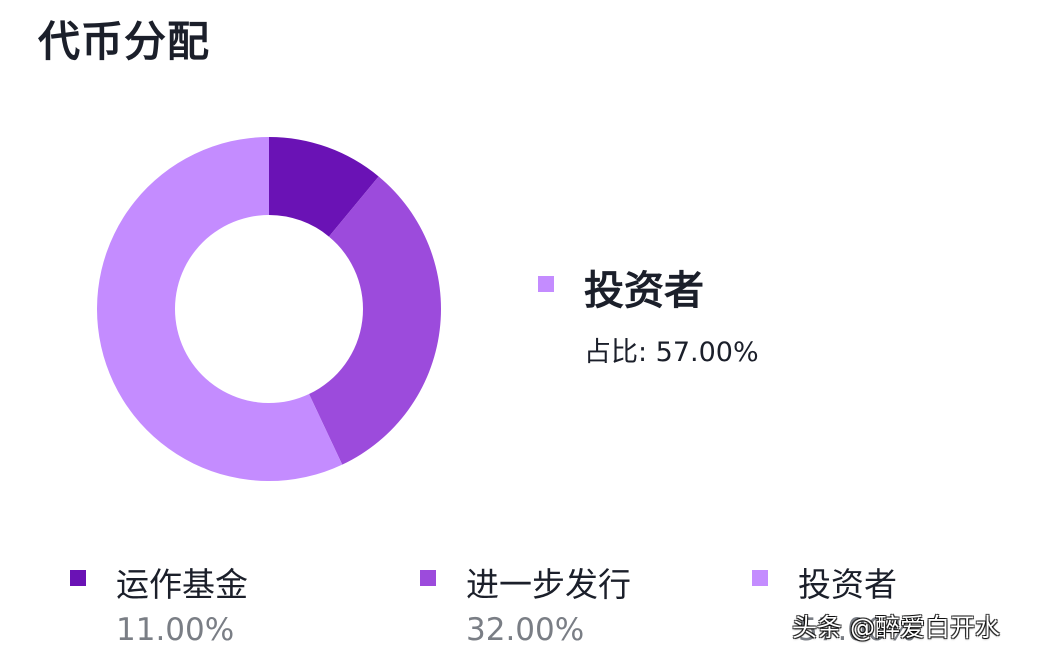  I want to click on legend-value: 11.00%, so click(175, 630).